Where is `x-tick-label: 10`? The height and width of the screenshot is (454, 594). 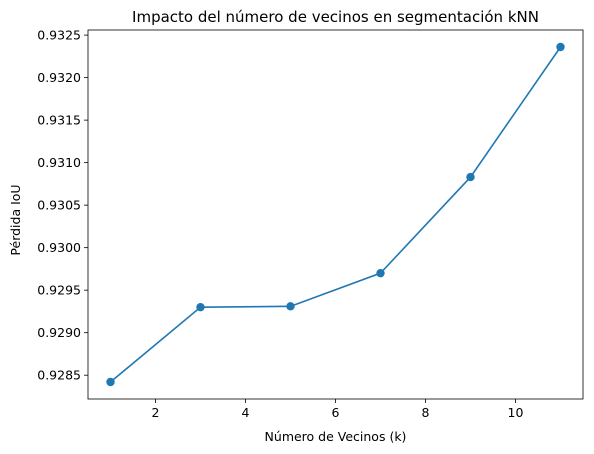 x-tick-label: 10 is located at coordinates (516, 412).